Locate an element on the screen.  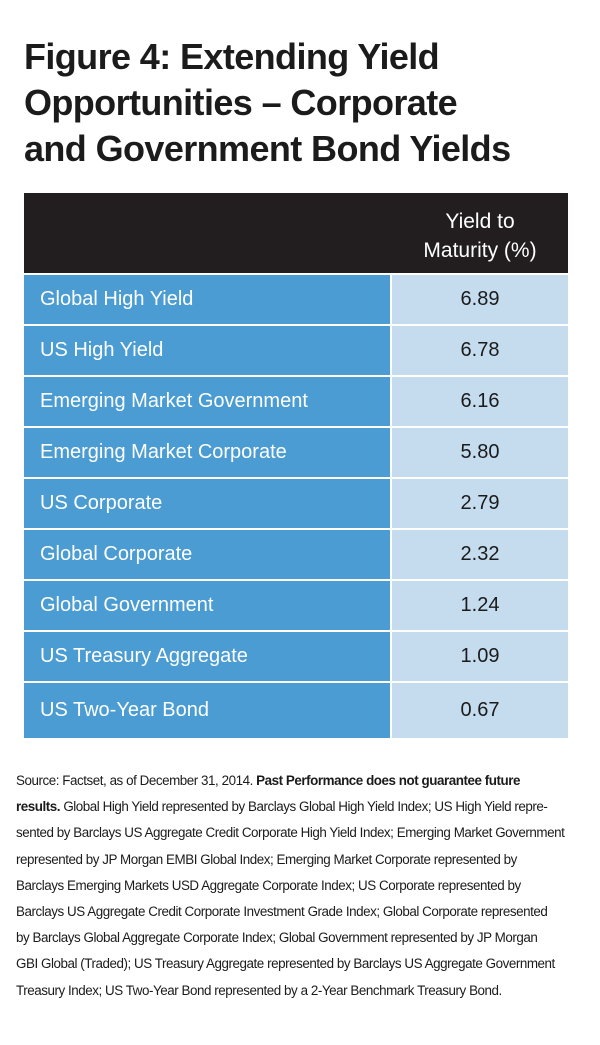
row-value-us-two-year-bond: 0.67 is located at coordinates (480, 710).